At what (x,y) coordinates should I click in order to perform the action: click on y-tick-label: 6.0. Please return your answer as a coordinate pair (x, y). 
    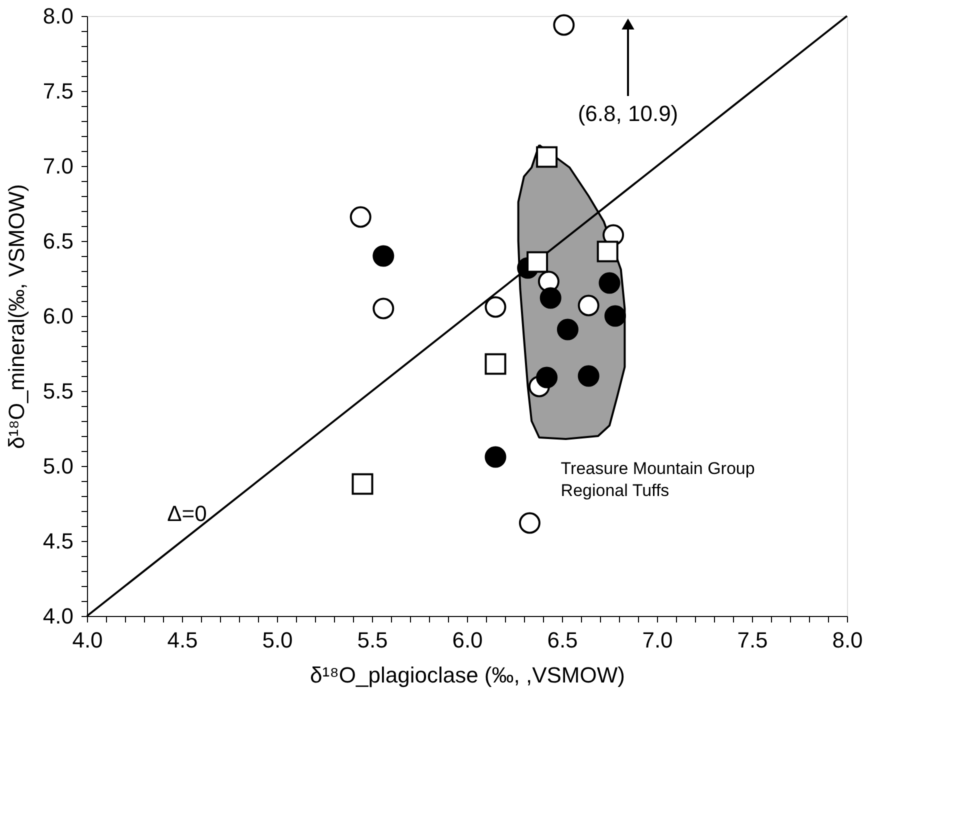
    Looking at the image, I should click on (58, 316).